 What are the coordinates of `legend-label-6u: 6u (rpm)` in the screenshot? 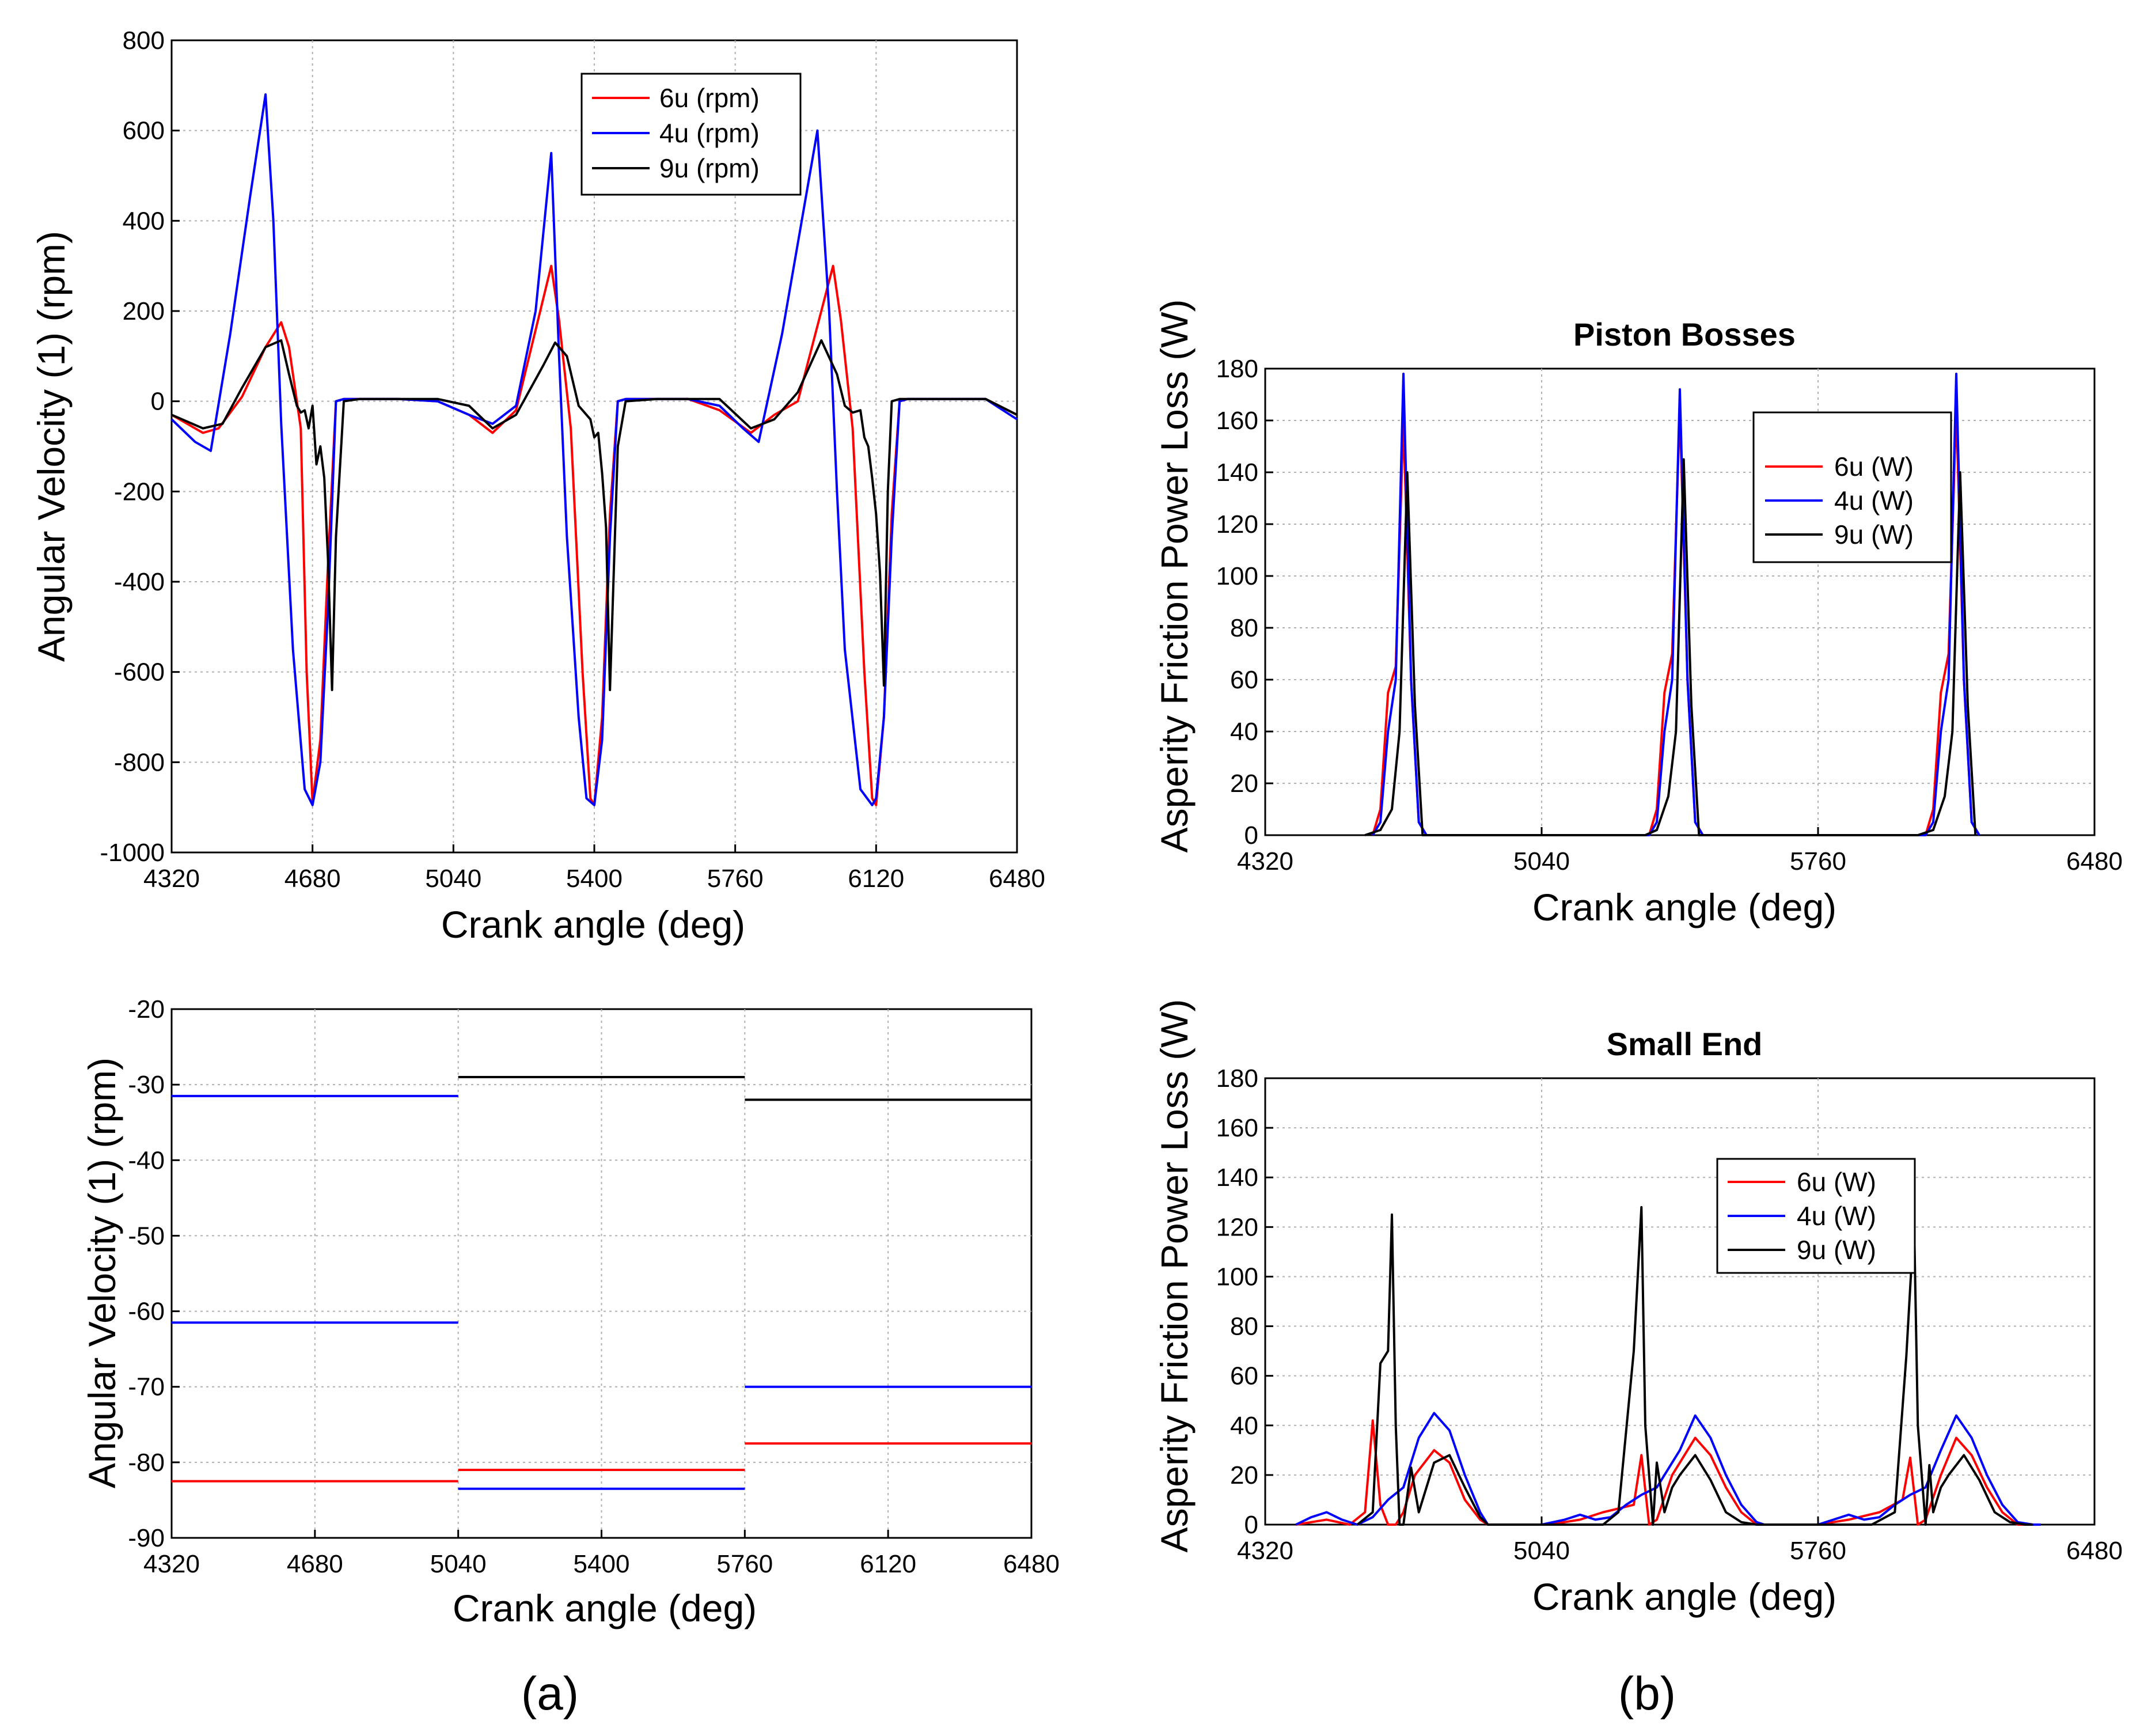 It's located at (710, 98).